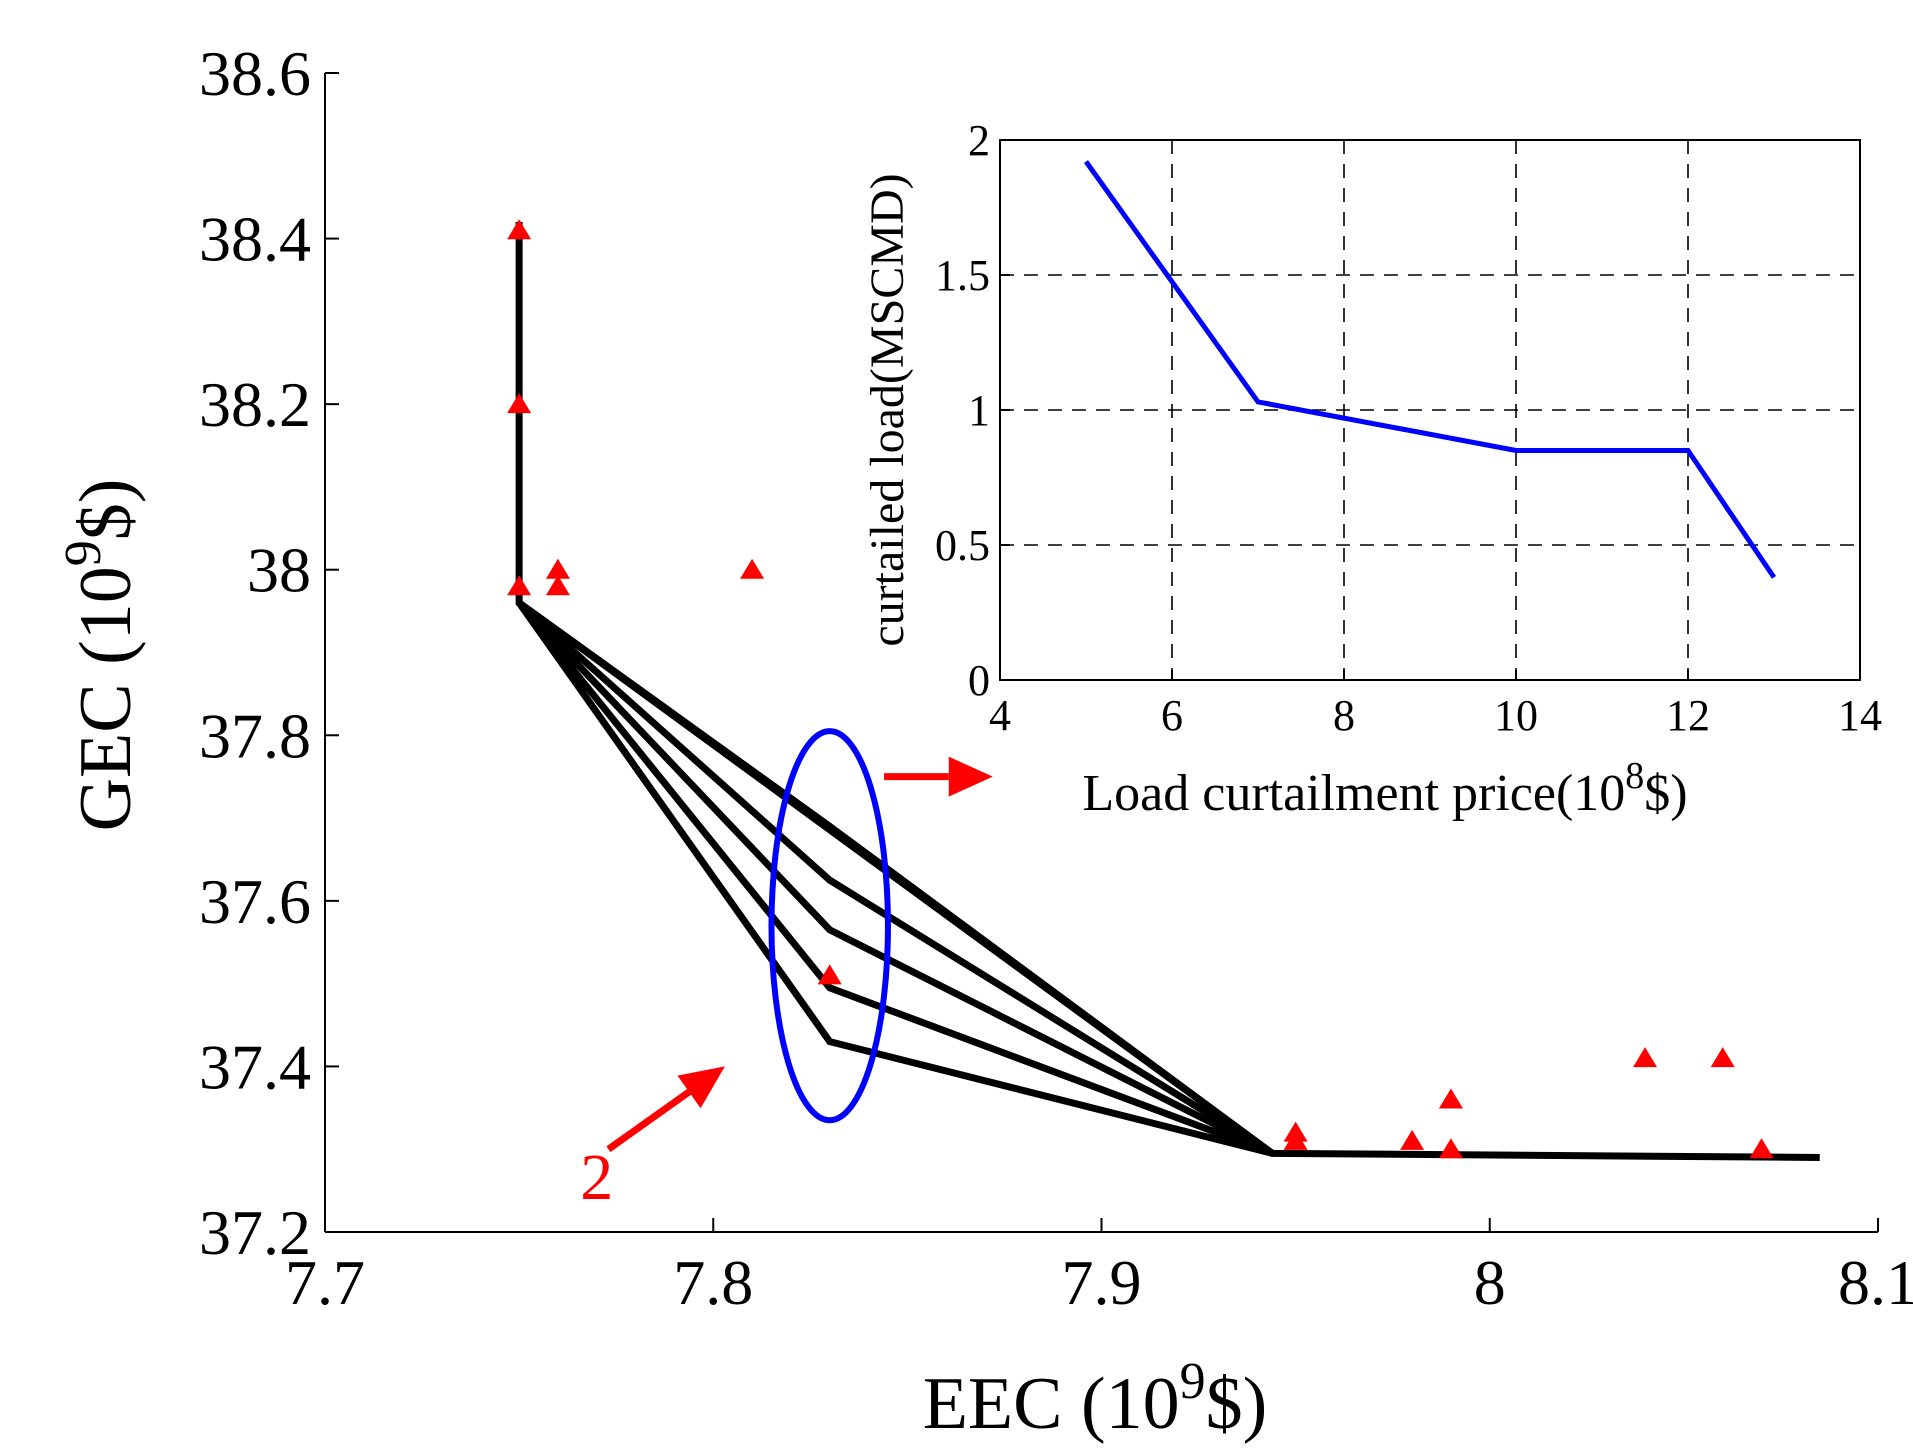 The width and height of the screenshot is (1913, 1453). Describe the element at coordinates (106, 510) in the screenshot. I see `y-axis-label-end: $)` at that location.